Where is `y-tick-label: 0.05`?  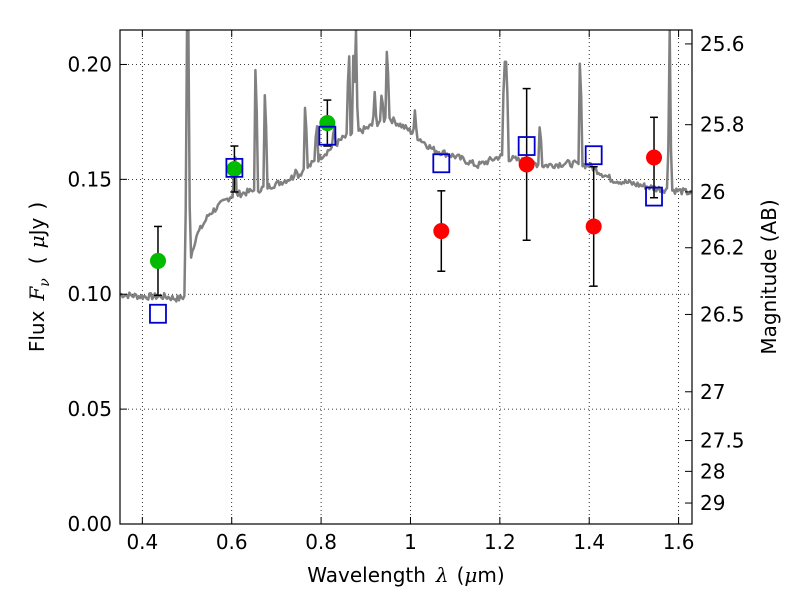
y-tick-label: 0.05 is located at coordinates (89, 409).